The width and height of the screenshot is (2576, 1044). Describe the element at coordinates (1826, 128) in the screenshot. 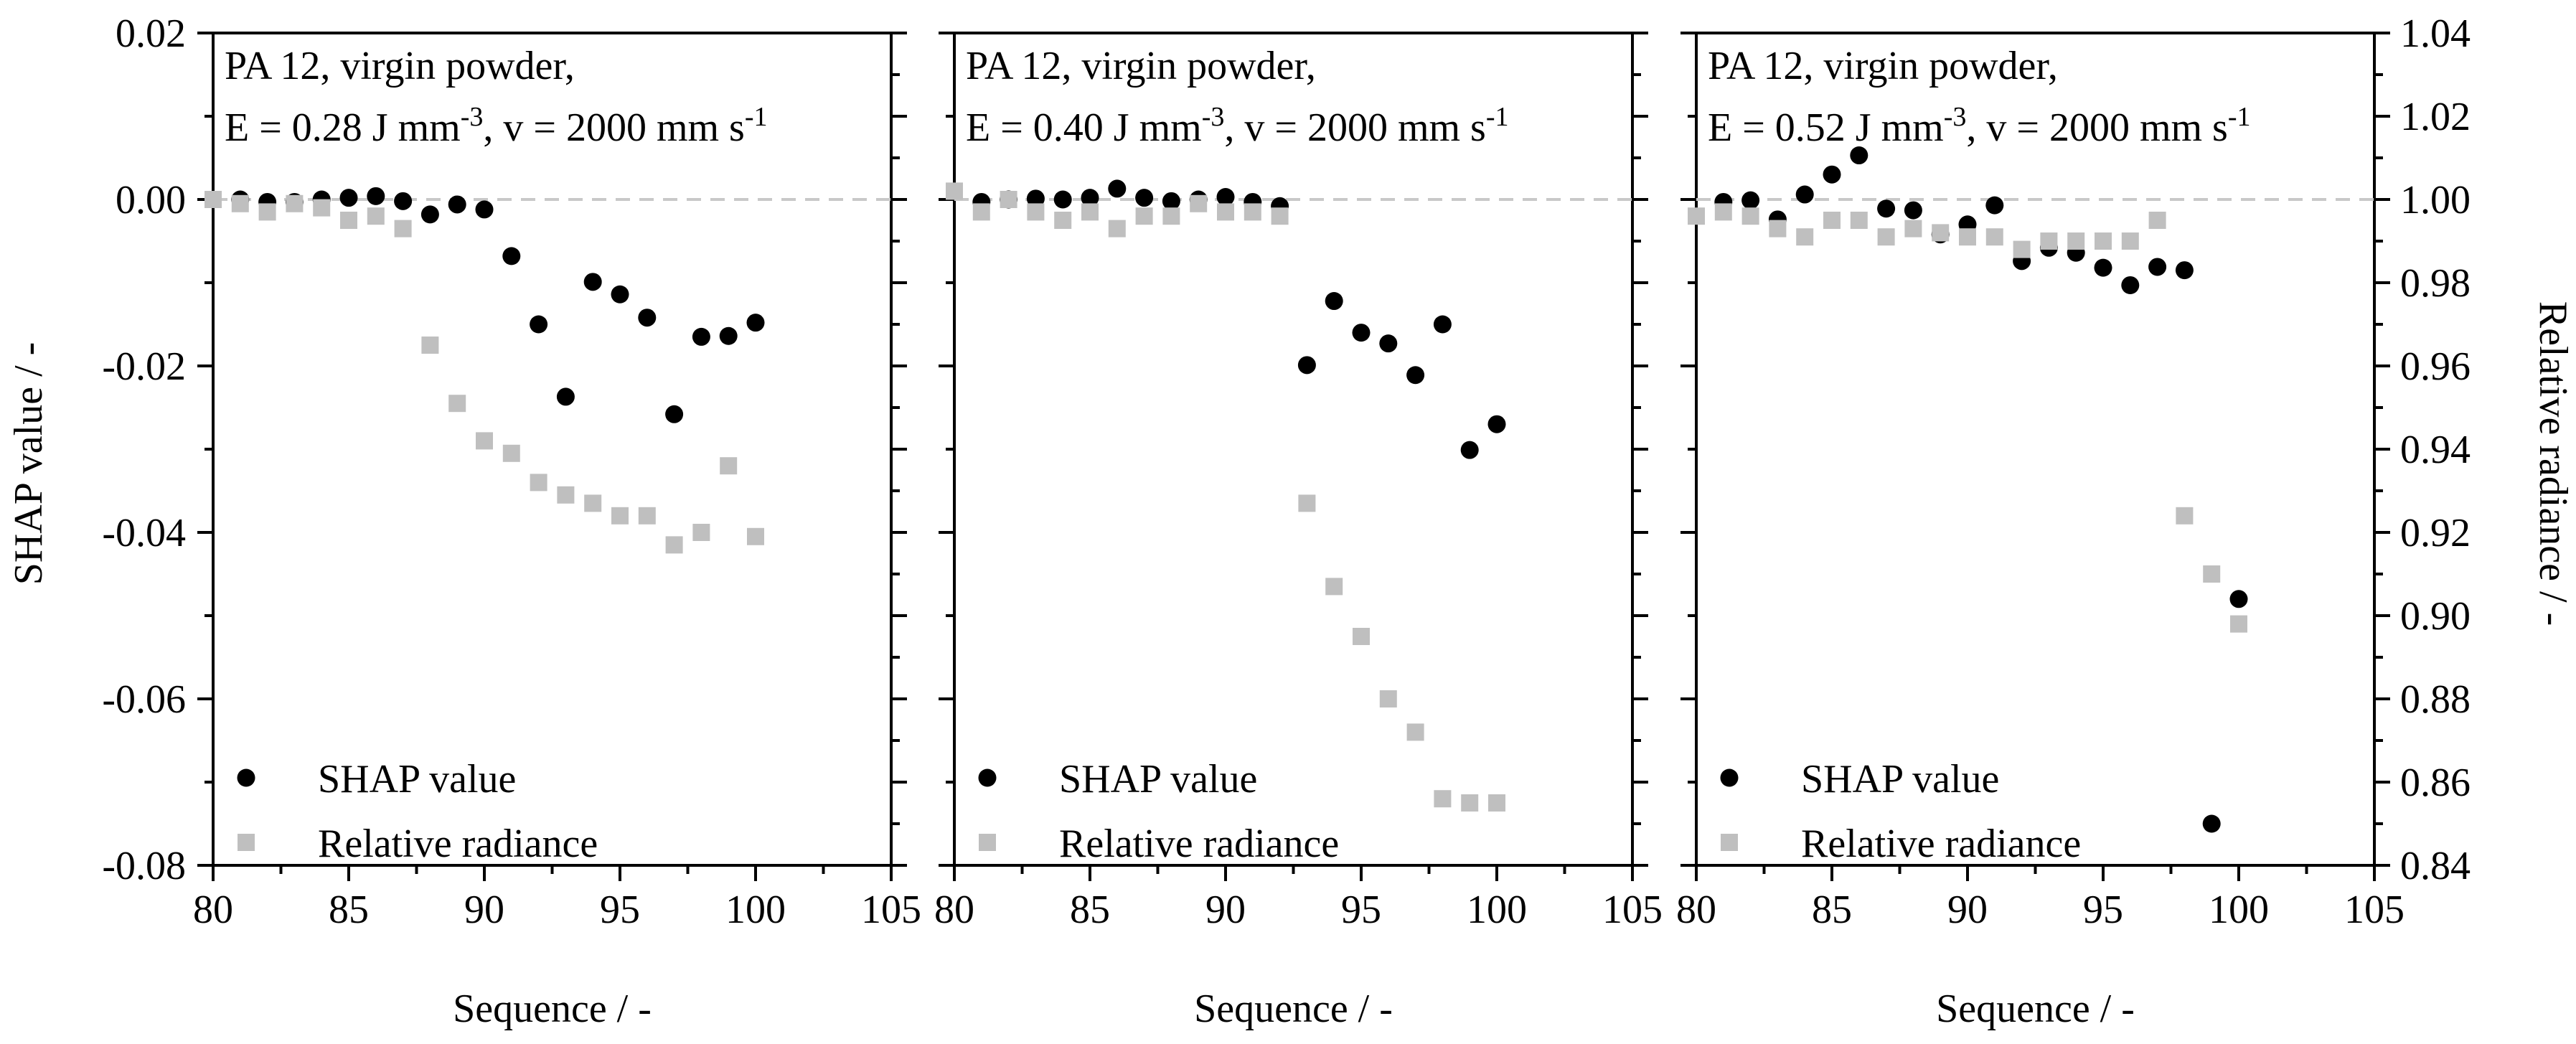

I see `annotation-text: E = 0.52 J mm` at that location.